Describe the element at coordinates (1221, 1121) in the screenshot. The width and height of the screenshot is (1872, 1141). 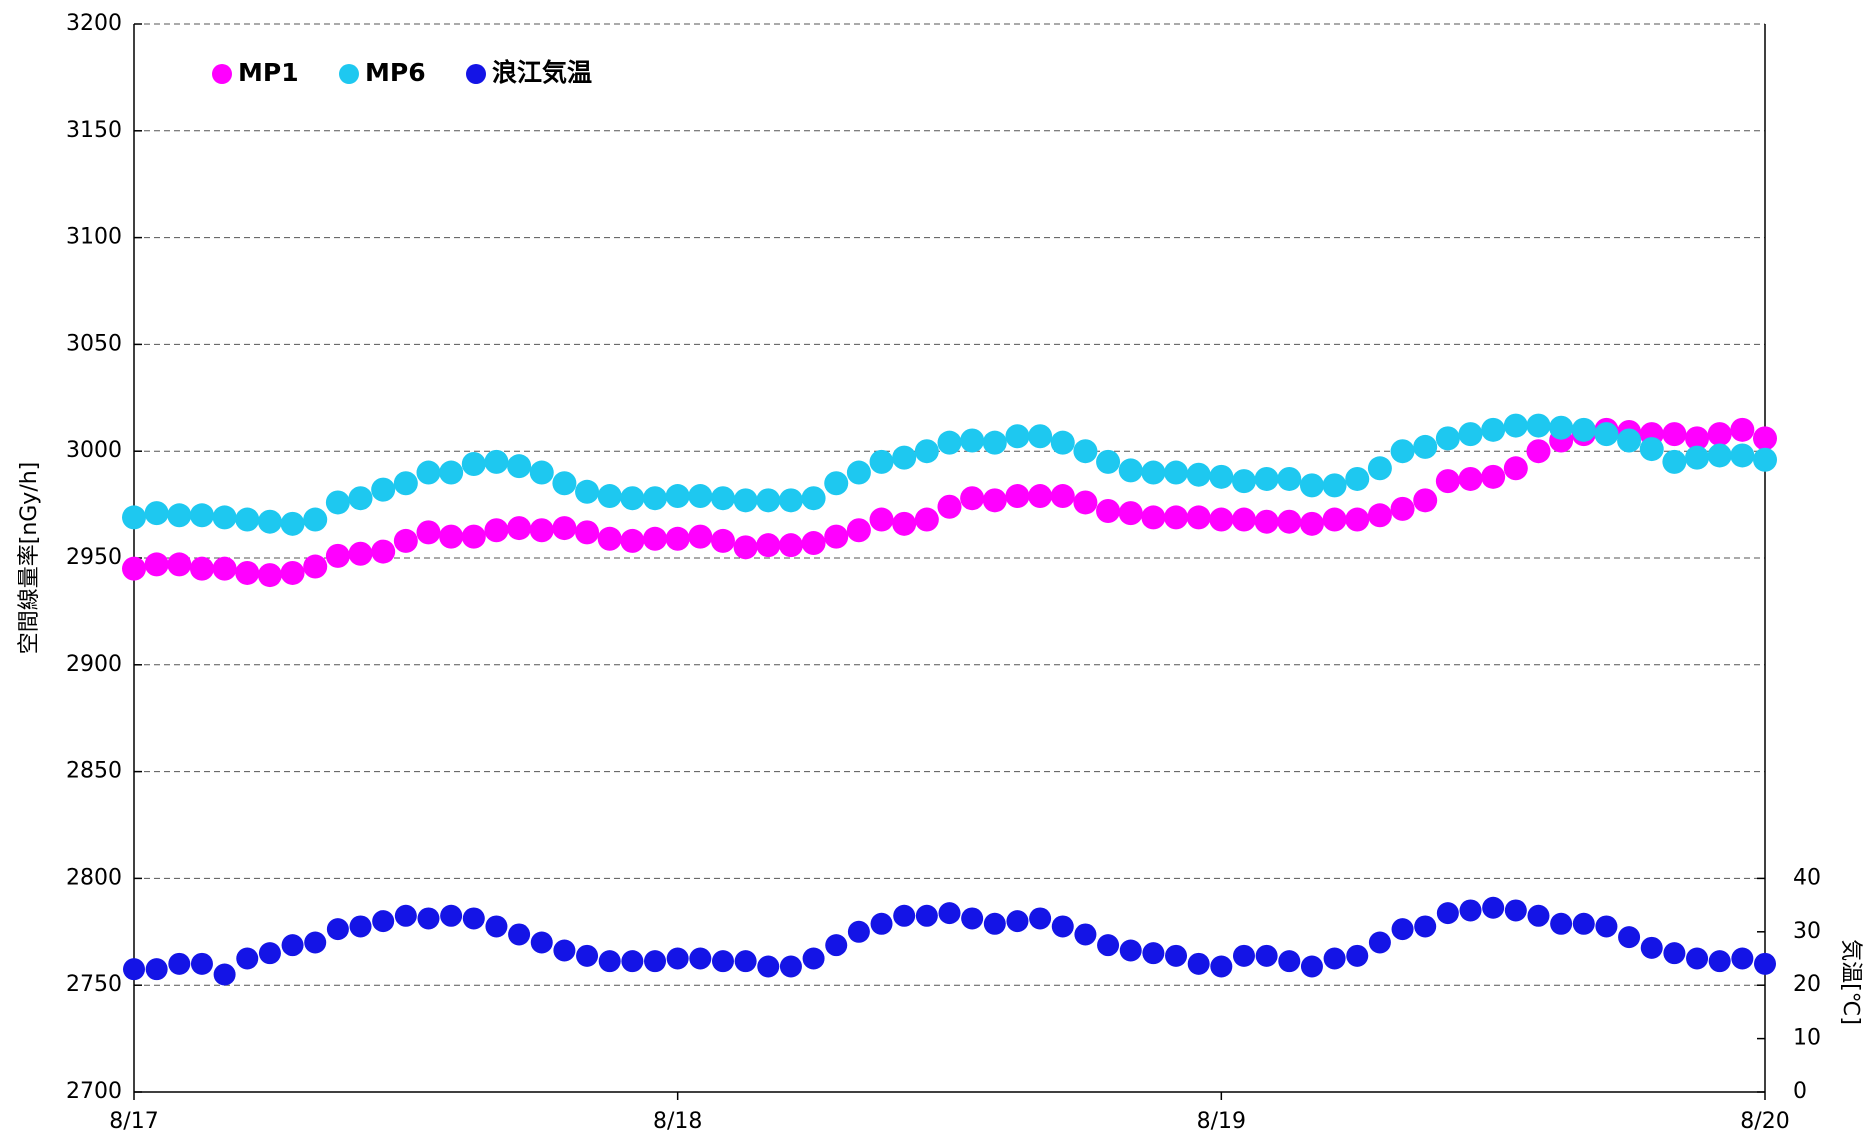
I see `x-tick-label: 8/19` at that location.